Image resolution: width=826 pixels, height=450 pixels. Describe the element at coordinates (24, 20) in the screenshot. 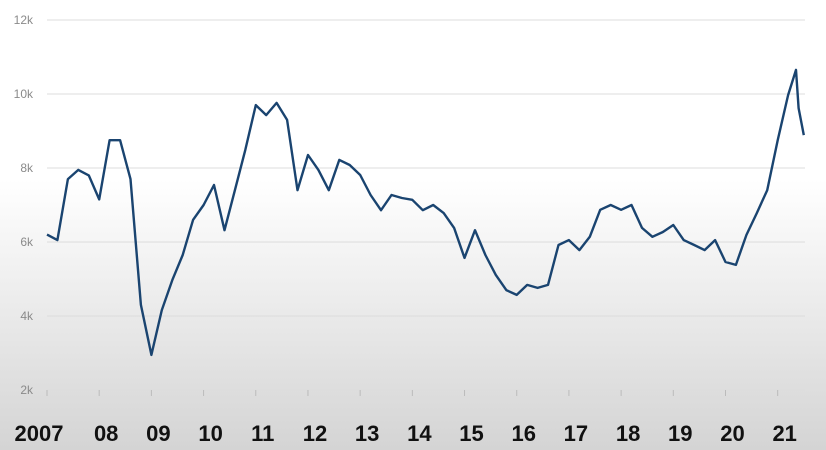

I see `y-tick-label: 12k` at that location.